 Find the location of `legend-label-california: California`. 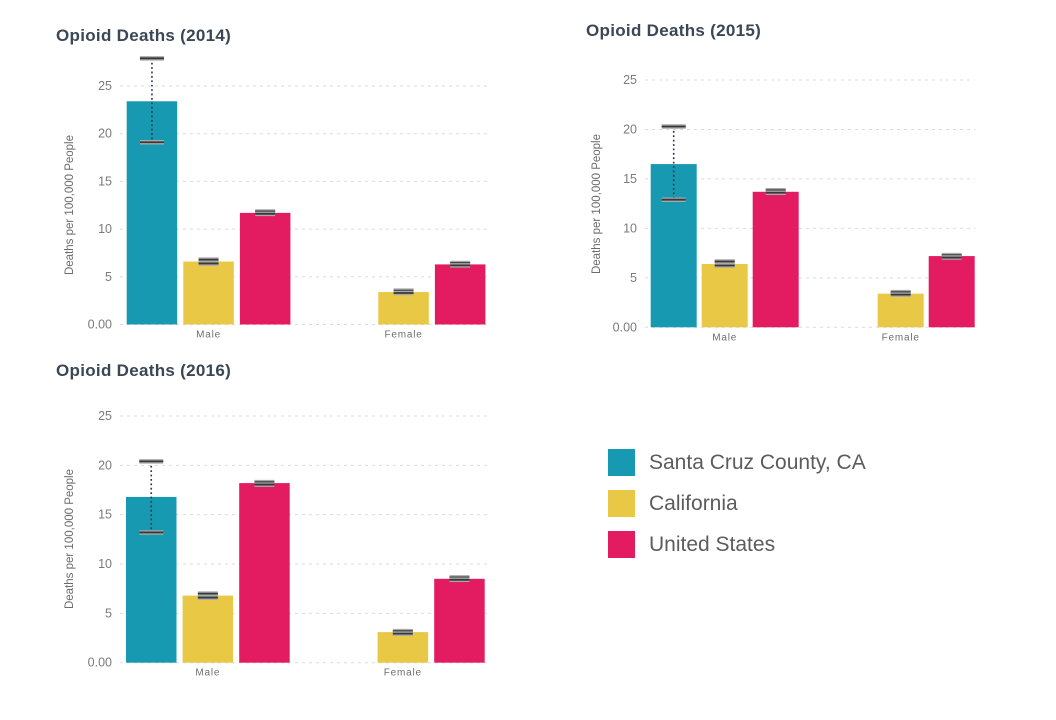

legend-label-california: California is located at coordinates (693, 503).